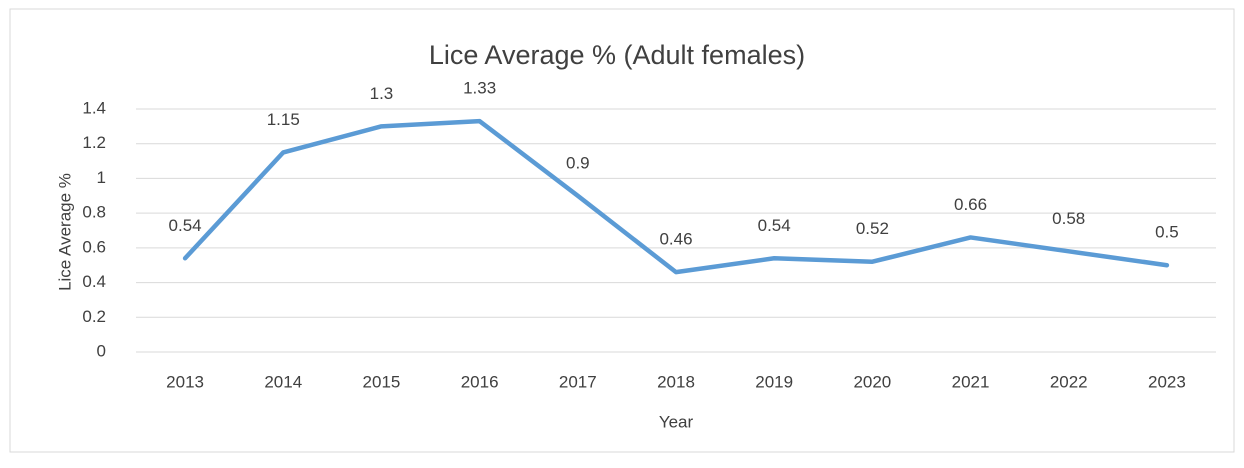 The width and height of the screenshot is (1244, 468). I want to click on y-tick-label: 0.8, so click(94, 212).